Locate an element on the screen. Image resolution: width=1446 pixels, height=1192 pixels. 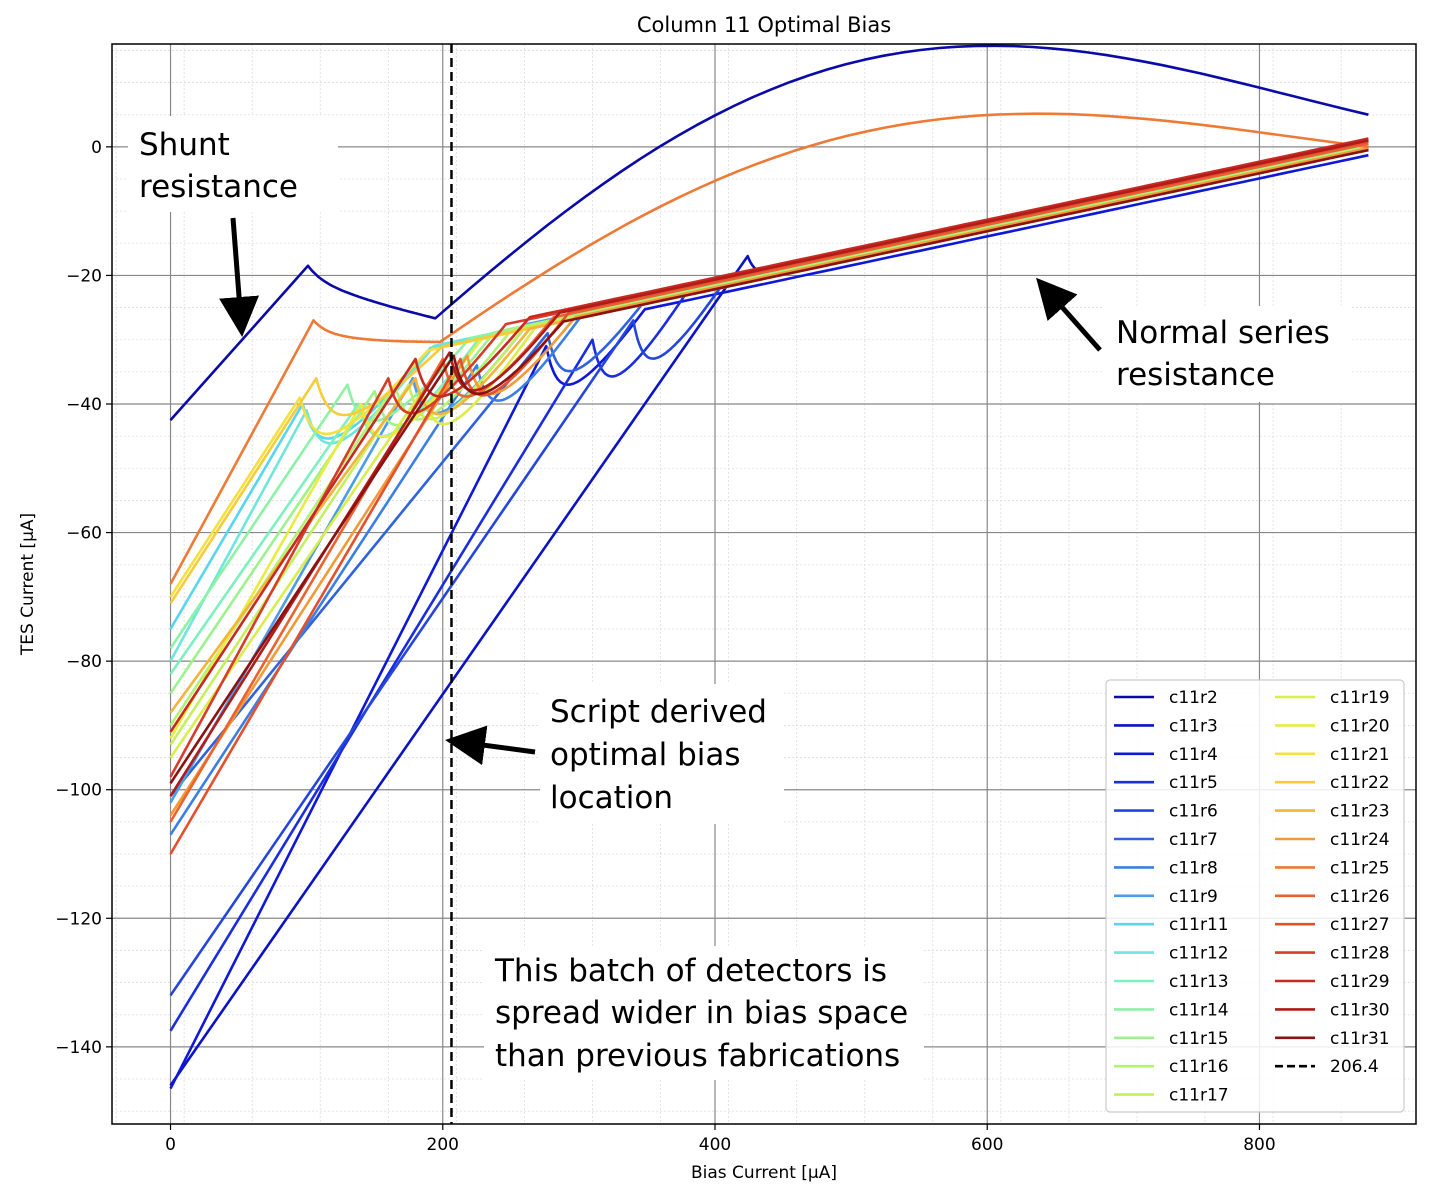
legend-label: 206.4 is located at coordinates (1354, 1067).